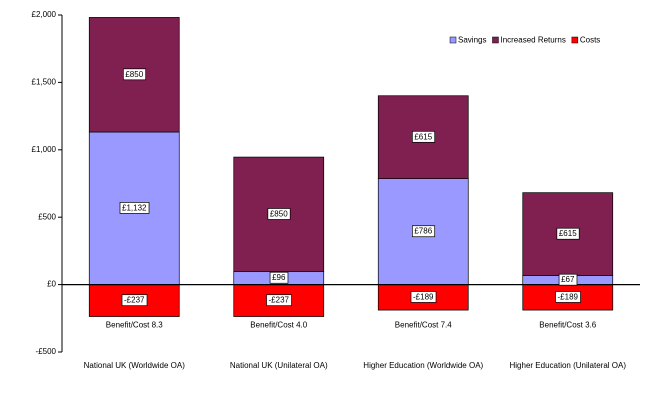  I want to click on annotation: Benefit/Cost 3.6, so click(567, 325).